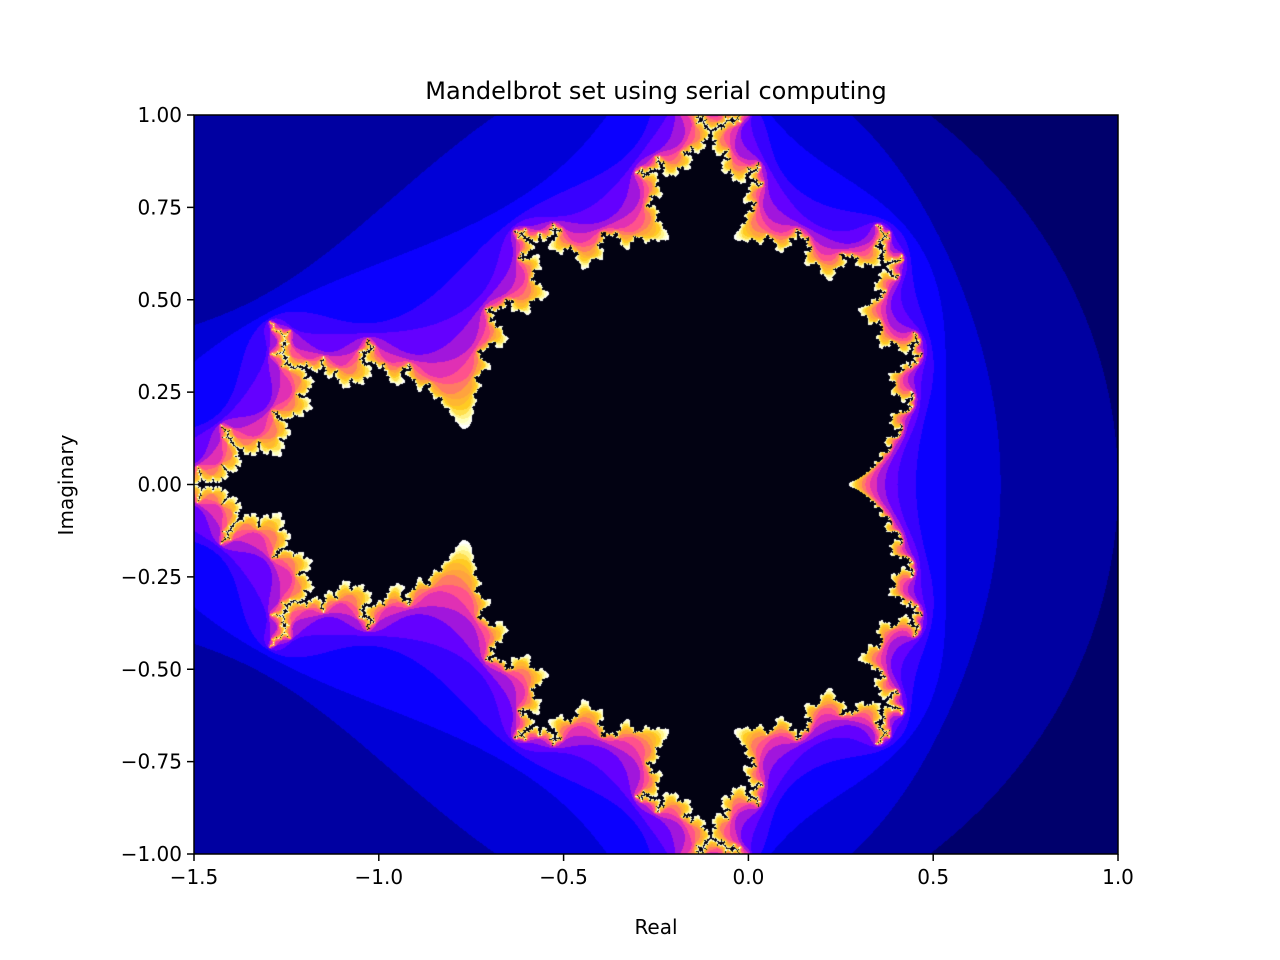 This screenshot has height=960, width=1280. I want to click on y-tick-label: −0.75, so click(151, 762).